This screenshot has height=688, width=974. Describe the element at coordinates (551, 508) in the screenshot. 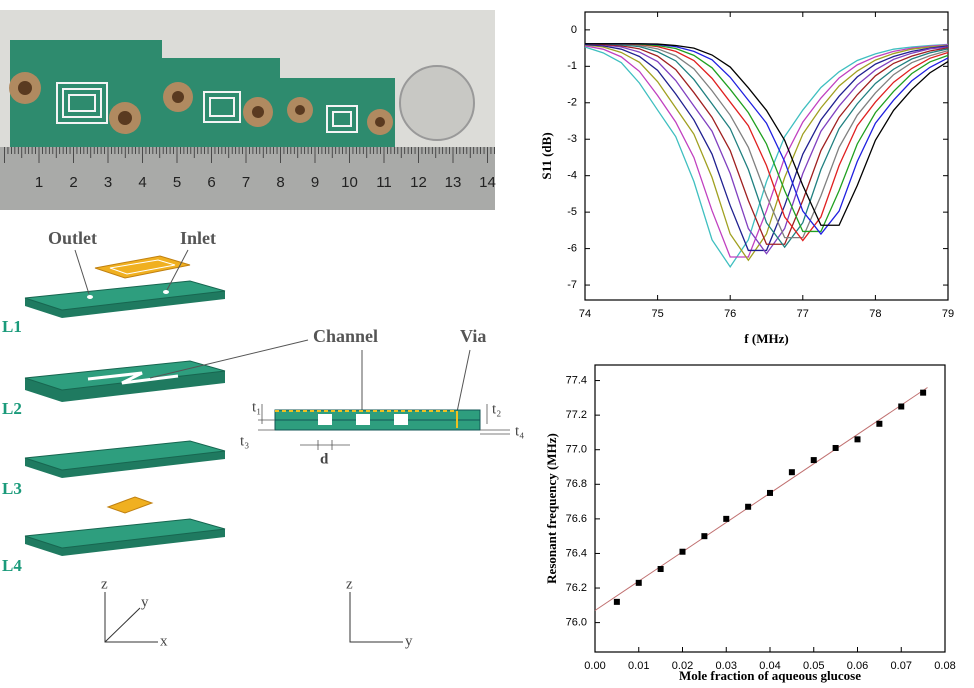

I see `y-axis-title: Resonant frequency (MHz)` at that location.